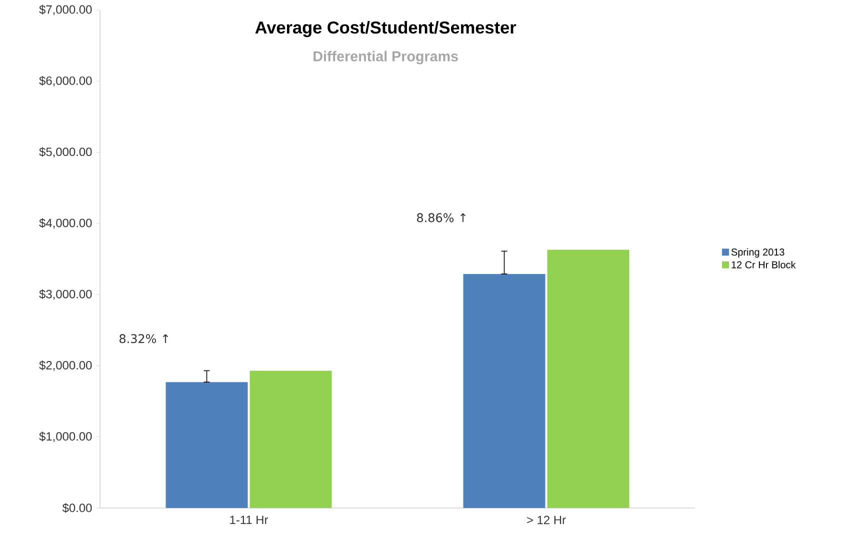 This screenshot has width=852, height=548. What do you see at coordinates (65, 81) in the screenshot?
I see `y-tick-label: $6,000.00` at bounding box center [65, 81].